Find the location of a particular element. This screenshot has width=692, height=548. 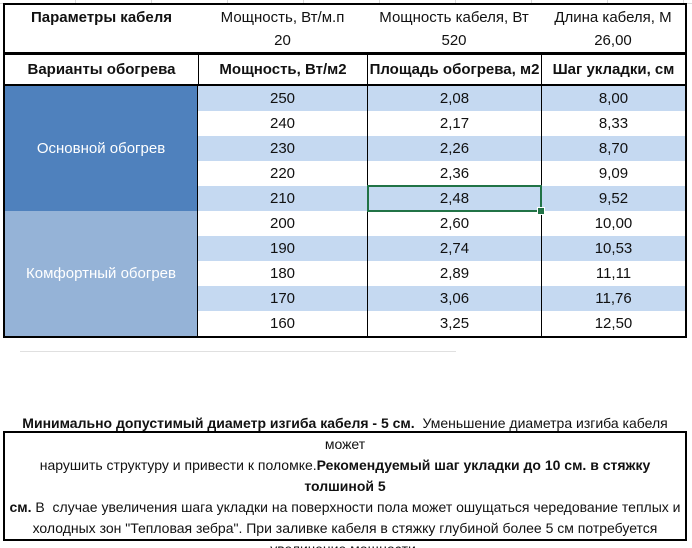

table-cell: 10,53 is located at coordinates (613, 248).